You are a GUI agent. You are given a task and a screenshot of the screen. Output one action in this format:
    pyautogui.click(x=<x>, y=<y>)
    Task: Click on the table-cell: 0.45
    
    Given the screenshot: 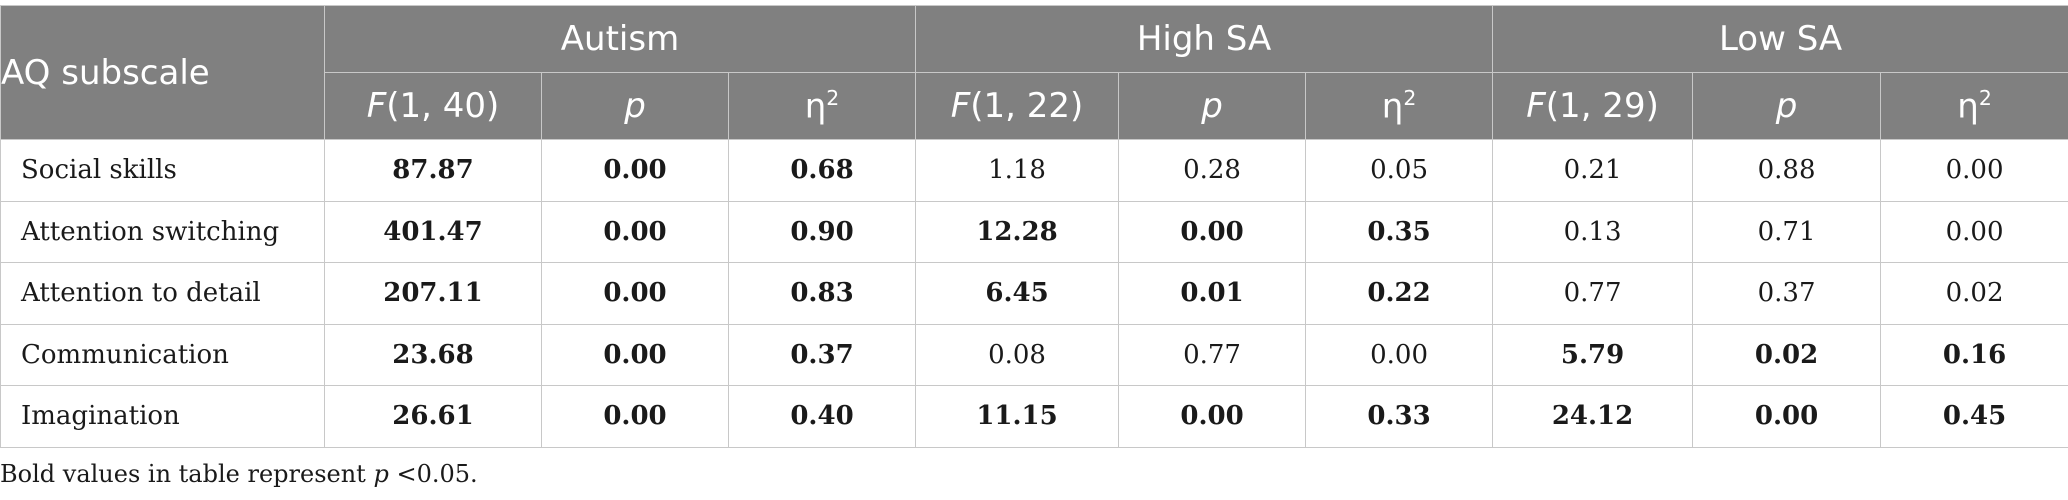 What is the action you would take?
    pyautogui.click(x=1974, y=416)
    